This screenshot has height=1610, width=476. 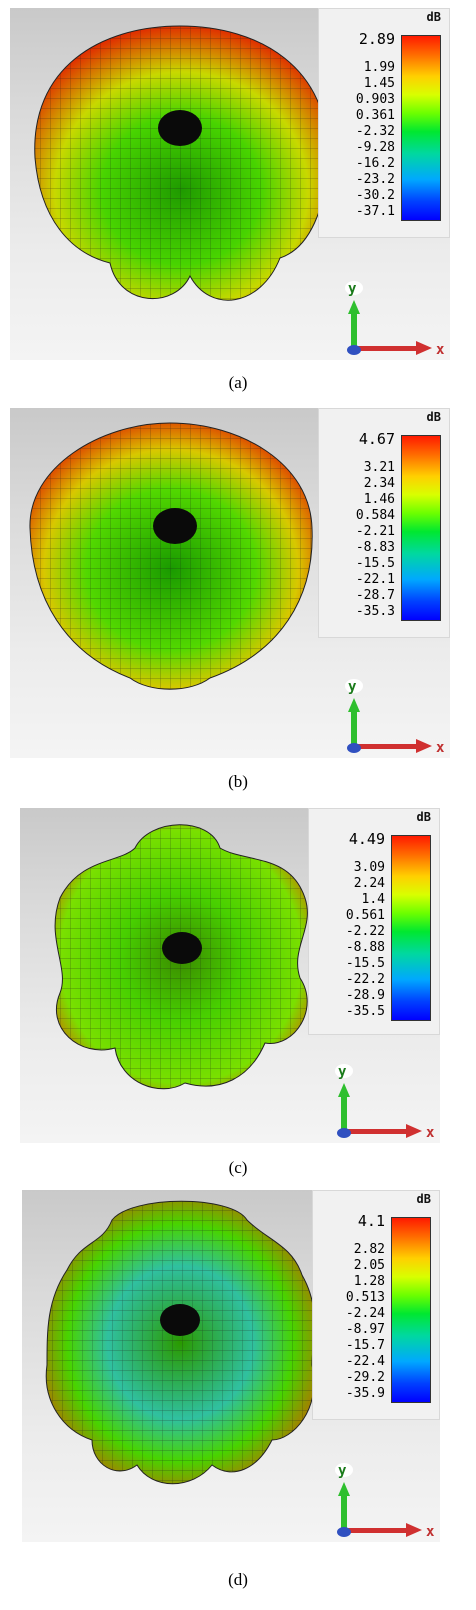 I want to click on tick-label: 0.561, so click(x=365, y=915).